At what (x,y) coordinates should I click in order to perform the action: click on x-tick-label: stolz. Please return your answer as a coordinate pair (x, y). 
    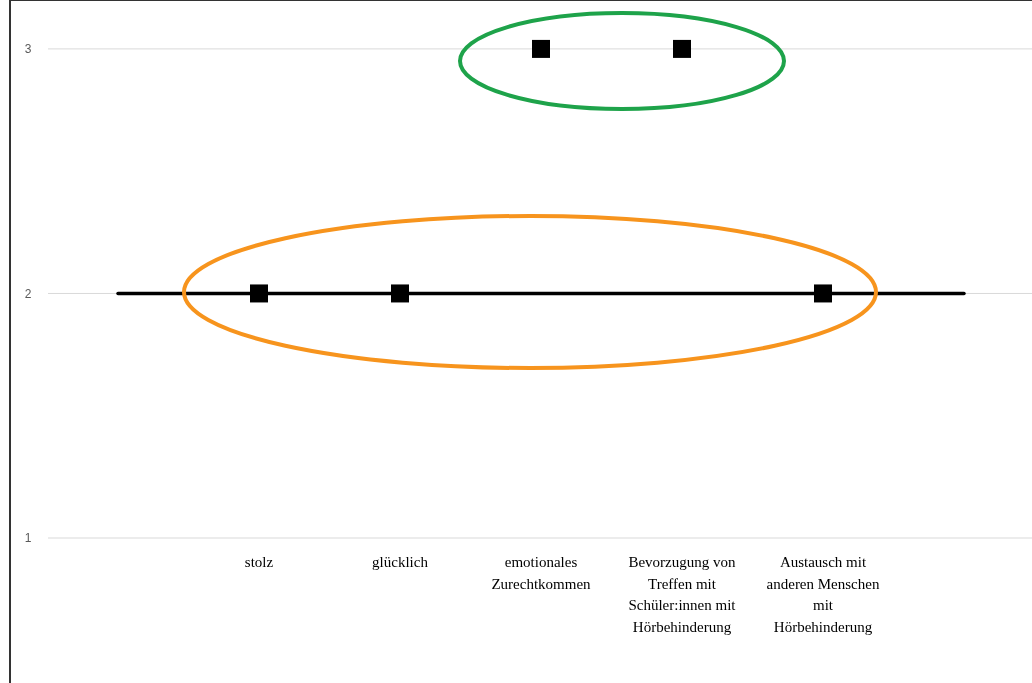
    Looking at the image, I should click on (259, 562).